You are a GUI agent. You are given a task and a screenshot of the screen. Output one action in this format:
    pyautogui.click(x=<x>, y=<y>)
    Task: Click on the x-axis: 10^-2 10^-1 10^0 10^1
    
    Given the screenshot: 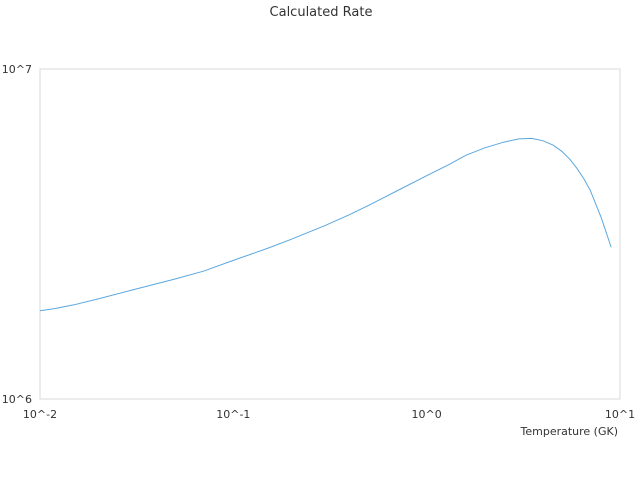 What is the action you would take?
    pyautogui.click(x=329, y=414)
    